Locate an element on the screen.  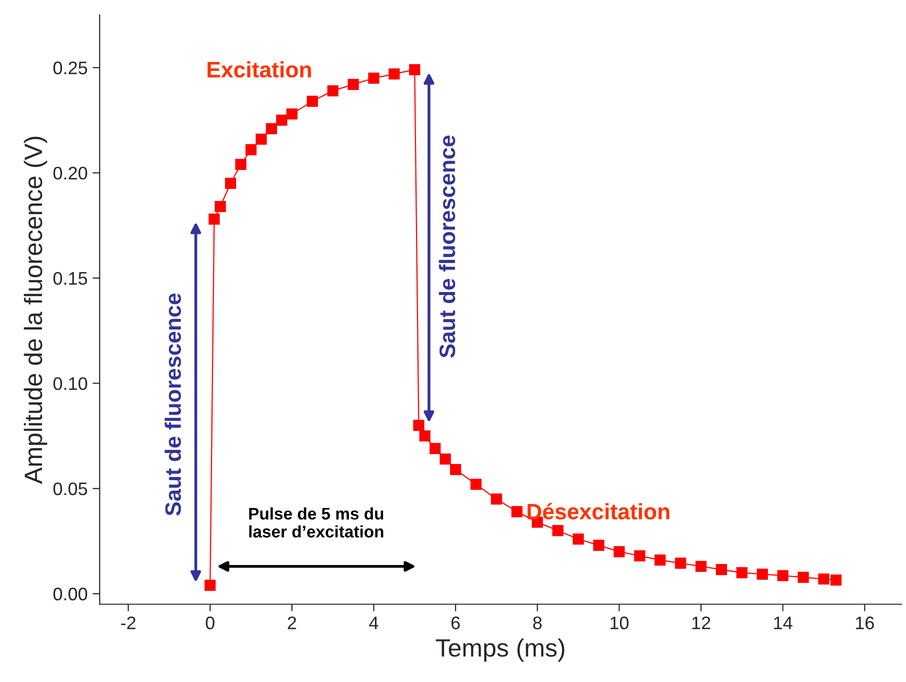
y-tick-label: 0.00 is located at coordinates (70, 594).